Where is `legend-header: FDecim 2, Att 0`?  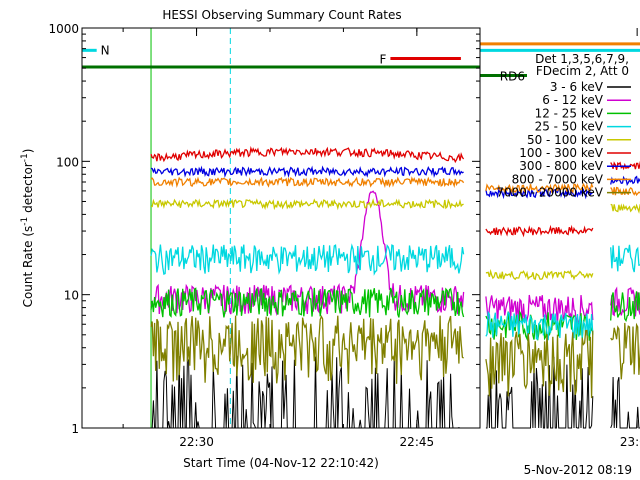
legend-header: FDecim 2, Att 0 is located at coordinates (582, 71).